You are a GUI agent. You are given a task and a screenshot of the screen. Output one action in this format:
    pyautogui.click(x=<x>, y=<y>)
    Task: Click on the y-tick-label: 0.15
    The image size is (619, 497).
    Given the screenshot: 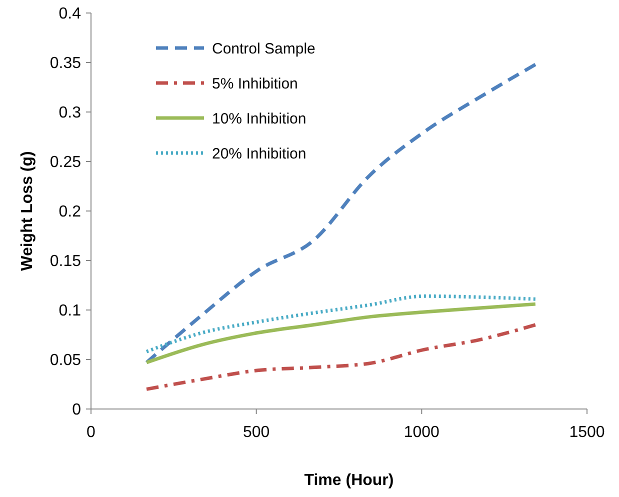 What is the action you would take?
    pyautogui.click(x=66, y=261)
    